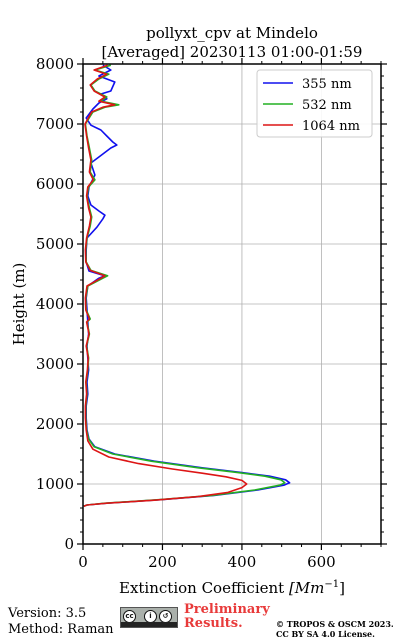 The width and height of the screenshot is (400, 640). What do you see at coordinates (331, 584) in the screenshot?
I see `x-axis-label-exponent: −1` at bounding box center [331, 584].